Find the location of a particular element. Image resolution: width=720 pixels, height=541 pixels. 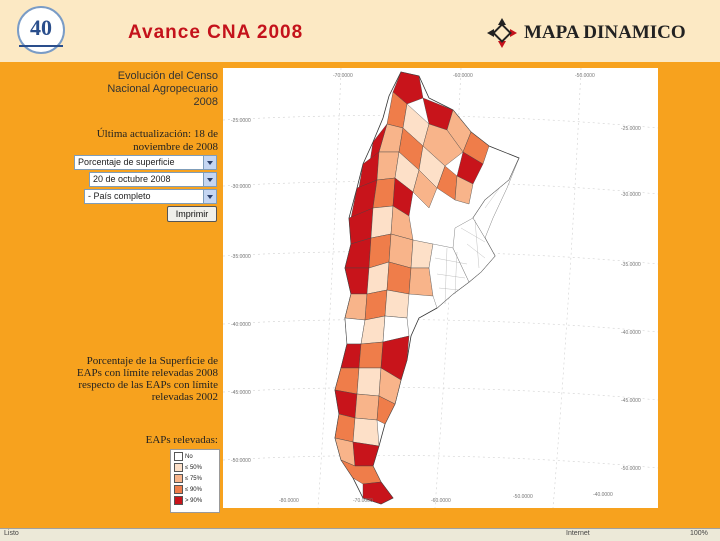

legend-item: > 90% is located at coordinates (196, 500).